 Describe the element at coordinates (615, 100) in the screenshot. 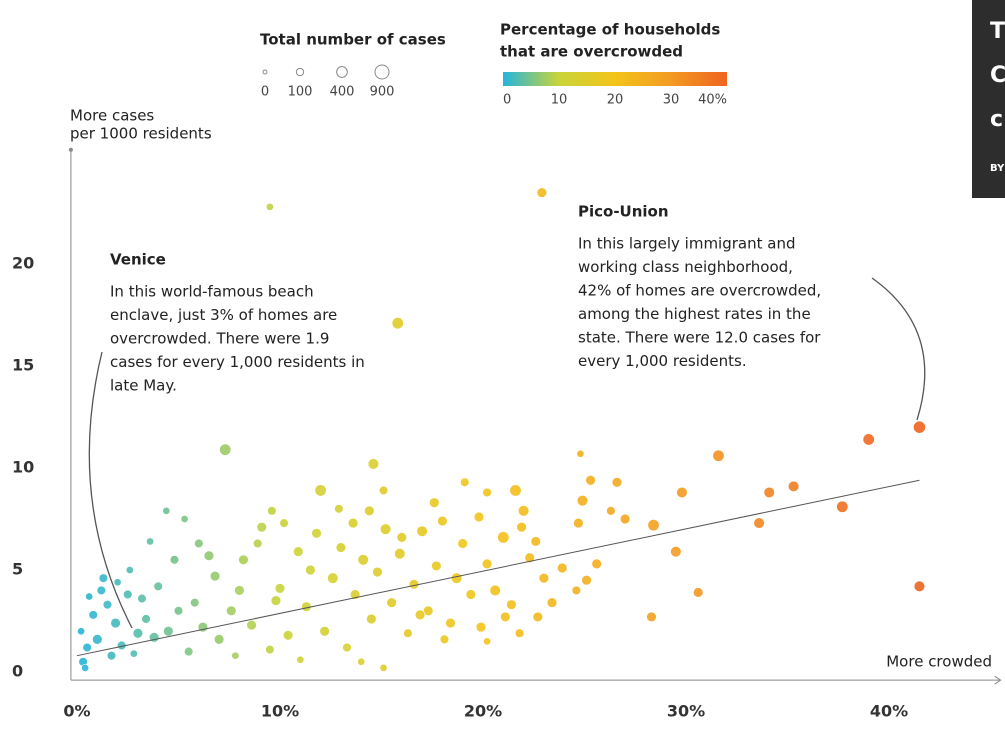

I see `color-legend-label: 20` at that location.